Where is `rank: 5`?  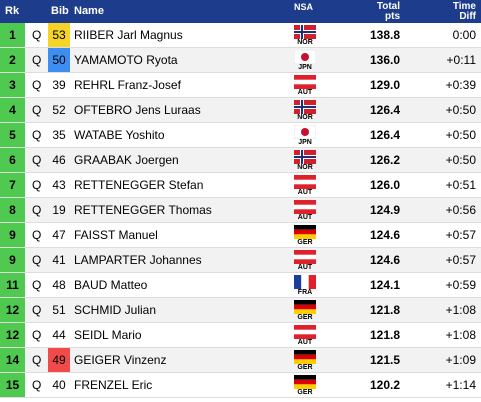
rank: 5 is located at coordinates (12, 135).